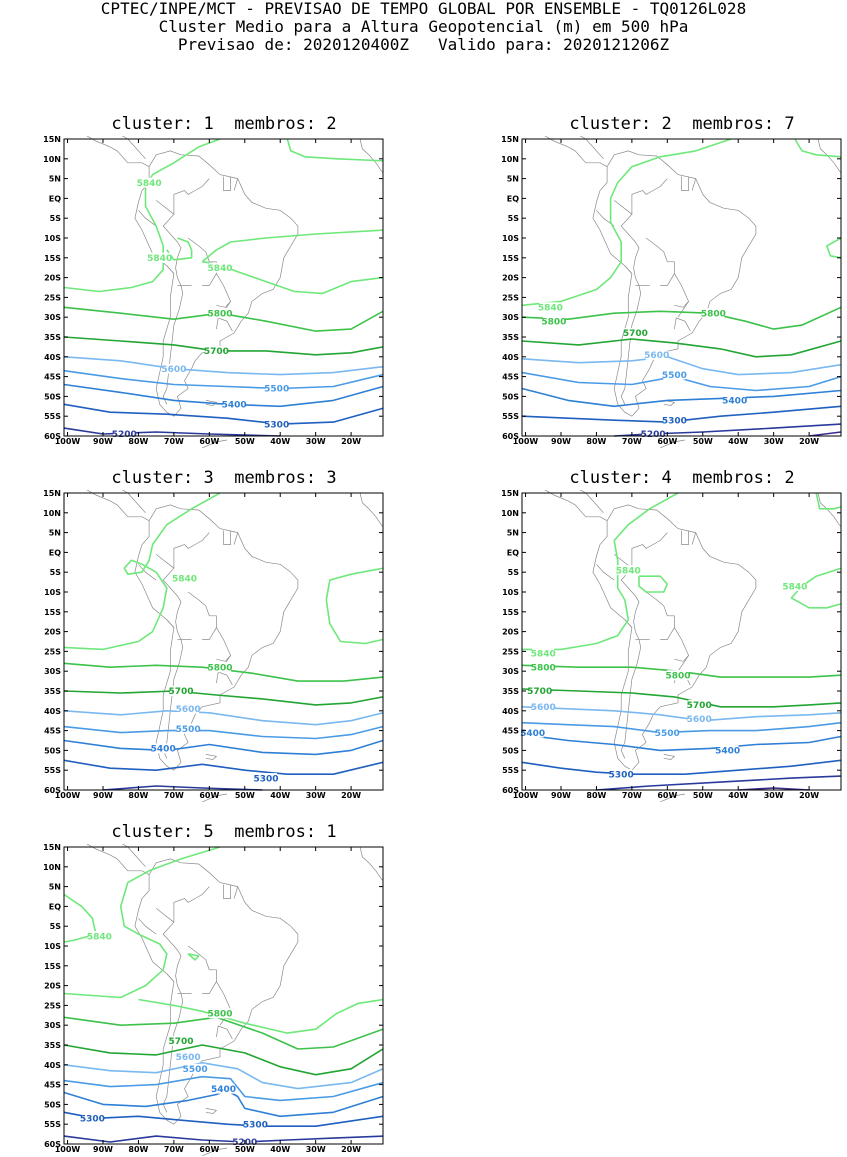  What do you see at coordinates (280, 1149) in the screenshot?
I see `lon-label: 40W` at bounding box center [280, 1149].